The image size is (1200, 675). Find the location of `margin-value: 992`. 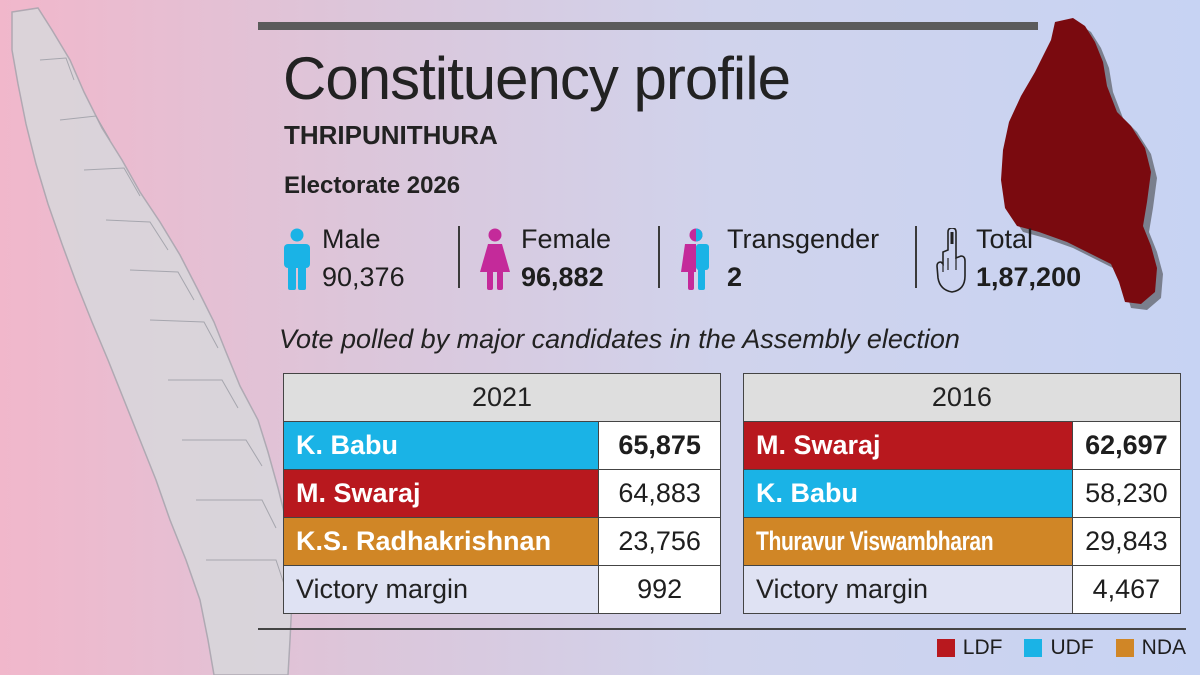

margin-value: 992 is located at coordinates (659, 589).